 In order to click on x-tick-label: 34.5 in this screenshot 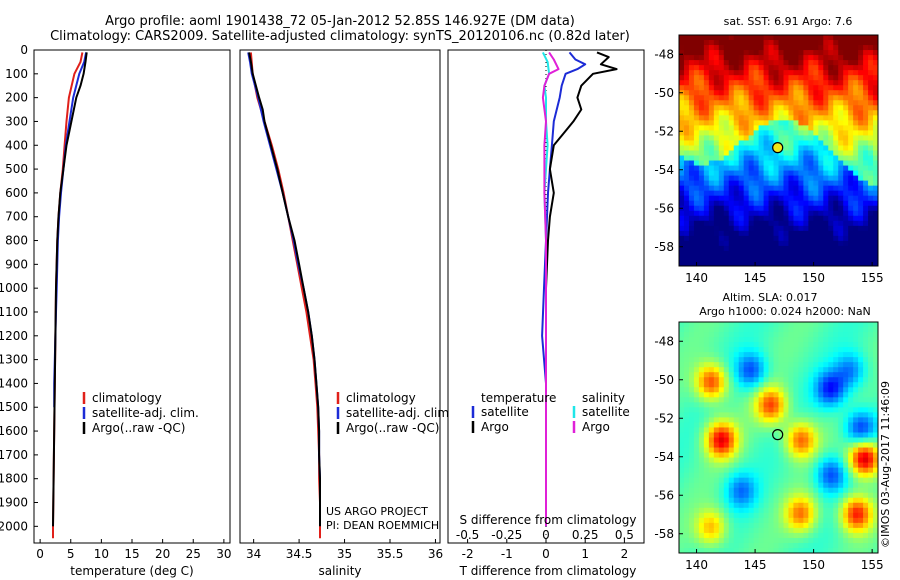, I will do `click(299, 554)`.